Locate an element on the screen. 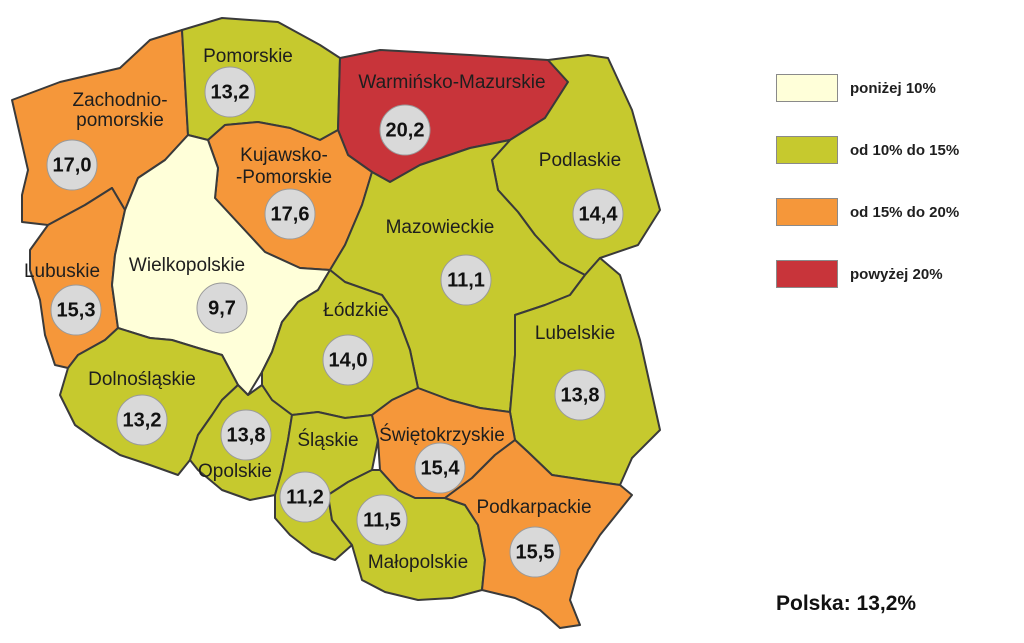 The image size is (1024, 643). value-label-lodzkie: 14,0 is located at coordinates (348, 360).